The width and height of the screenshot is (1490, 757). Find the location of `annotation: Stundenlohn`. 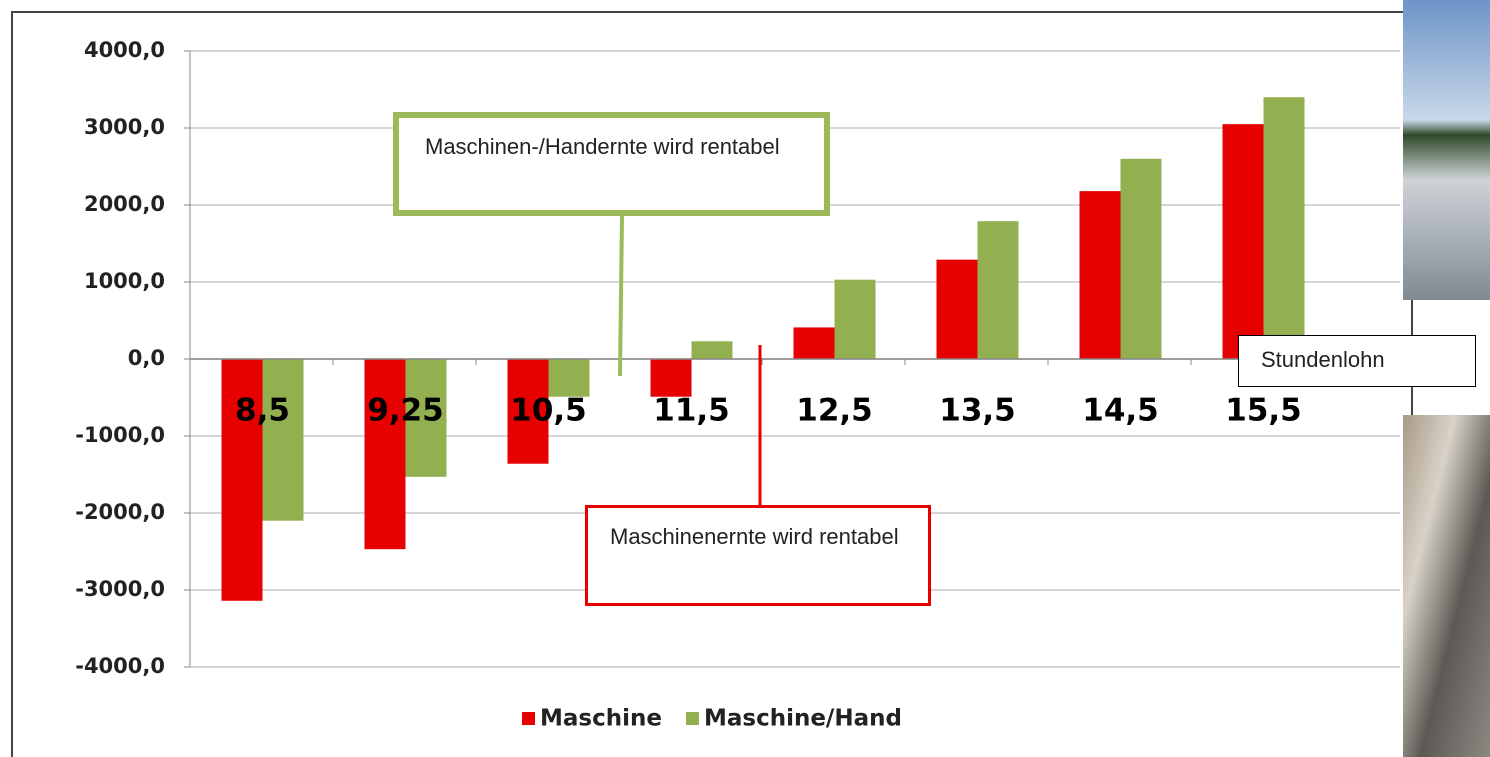

annotation: Stundenlohn is located at coordinates (1357, 361).